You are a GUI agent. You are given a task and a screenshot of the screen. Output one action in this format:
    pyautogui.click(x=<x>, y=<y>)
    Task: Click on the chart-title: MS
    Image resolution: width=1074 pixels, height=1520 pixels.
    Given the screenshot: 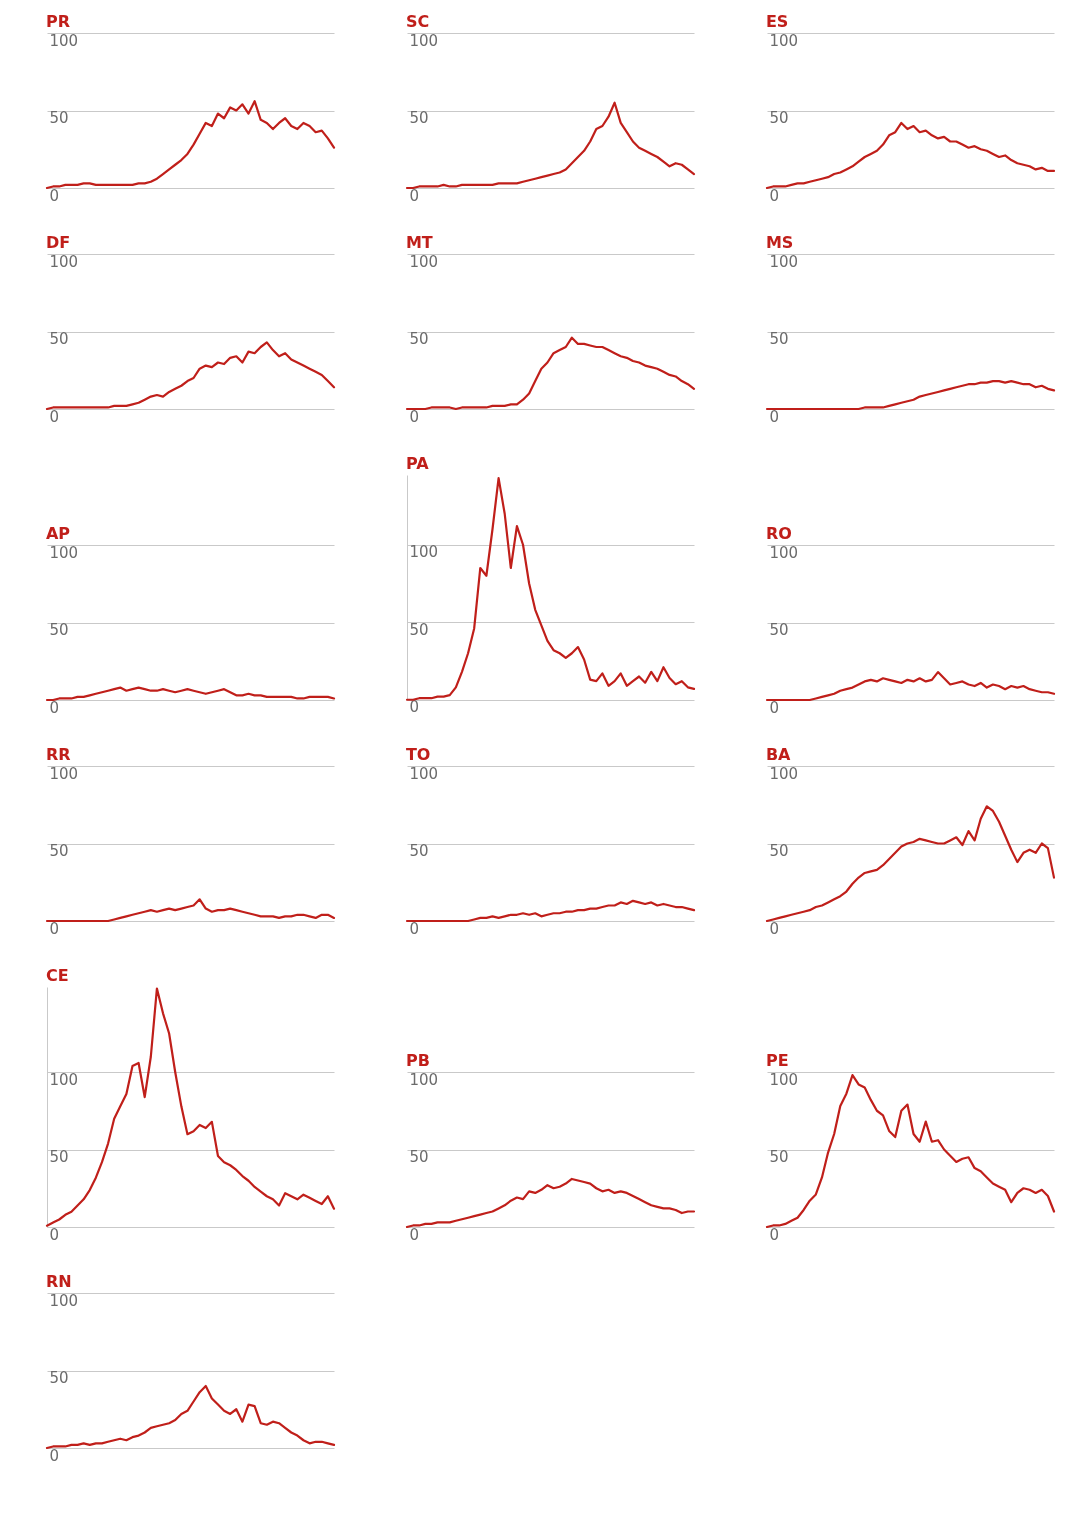 What is the action you would take?
    pyautogui.click(x=779, y=242)
    